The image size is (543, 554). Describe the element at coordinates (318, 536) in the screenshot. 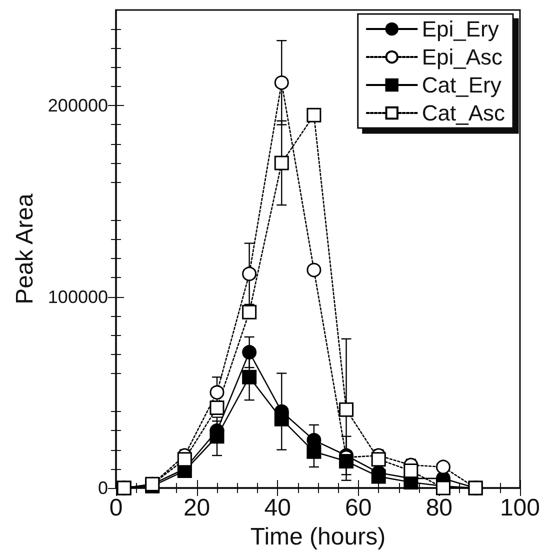

I see `x-axis-title: Time (hours)` at that location.